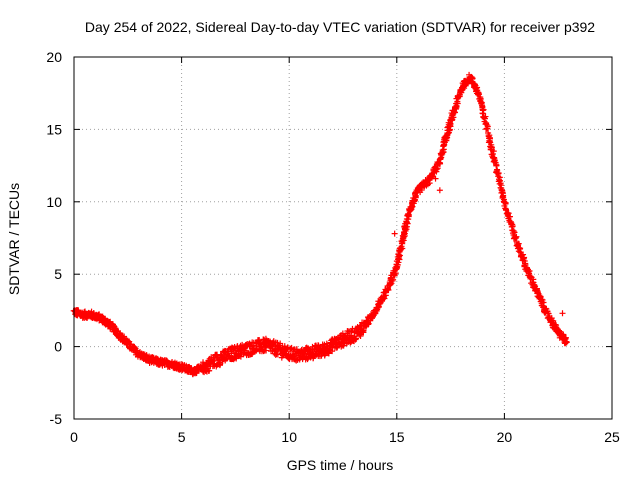 The height and width of the screenshot is (480, 640). I want to click on x-axis-label: GPS time / hours, so click(340, 465).